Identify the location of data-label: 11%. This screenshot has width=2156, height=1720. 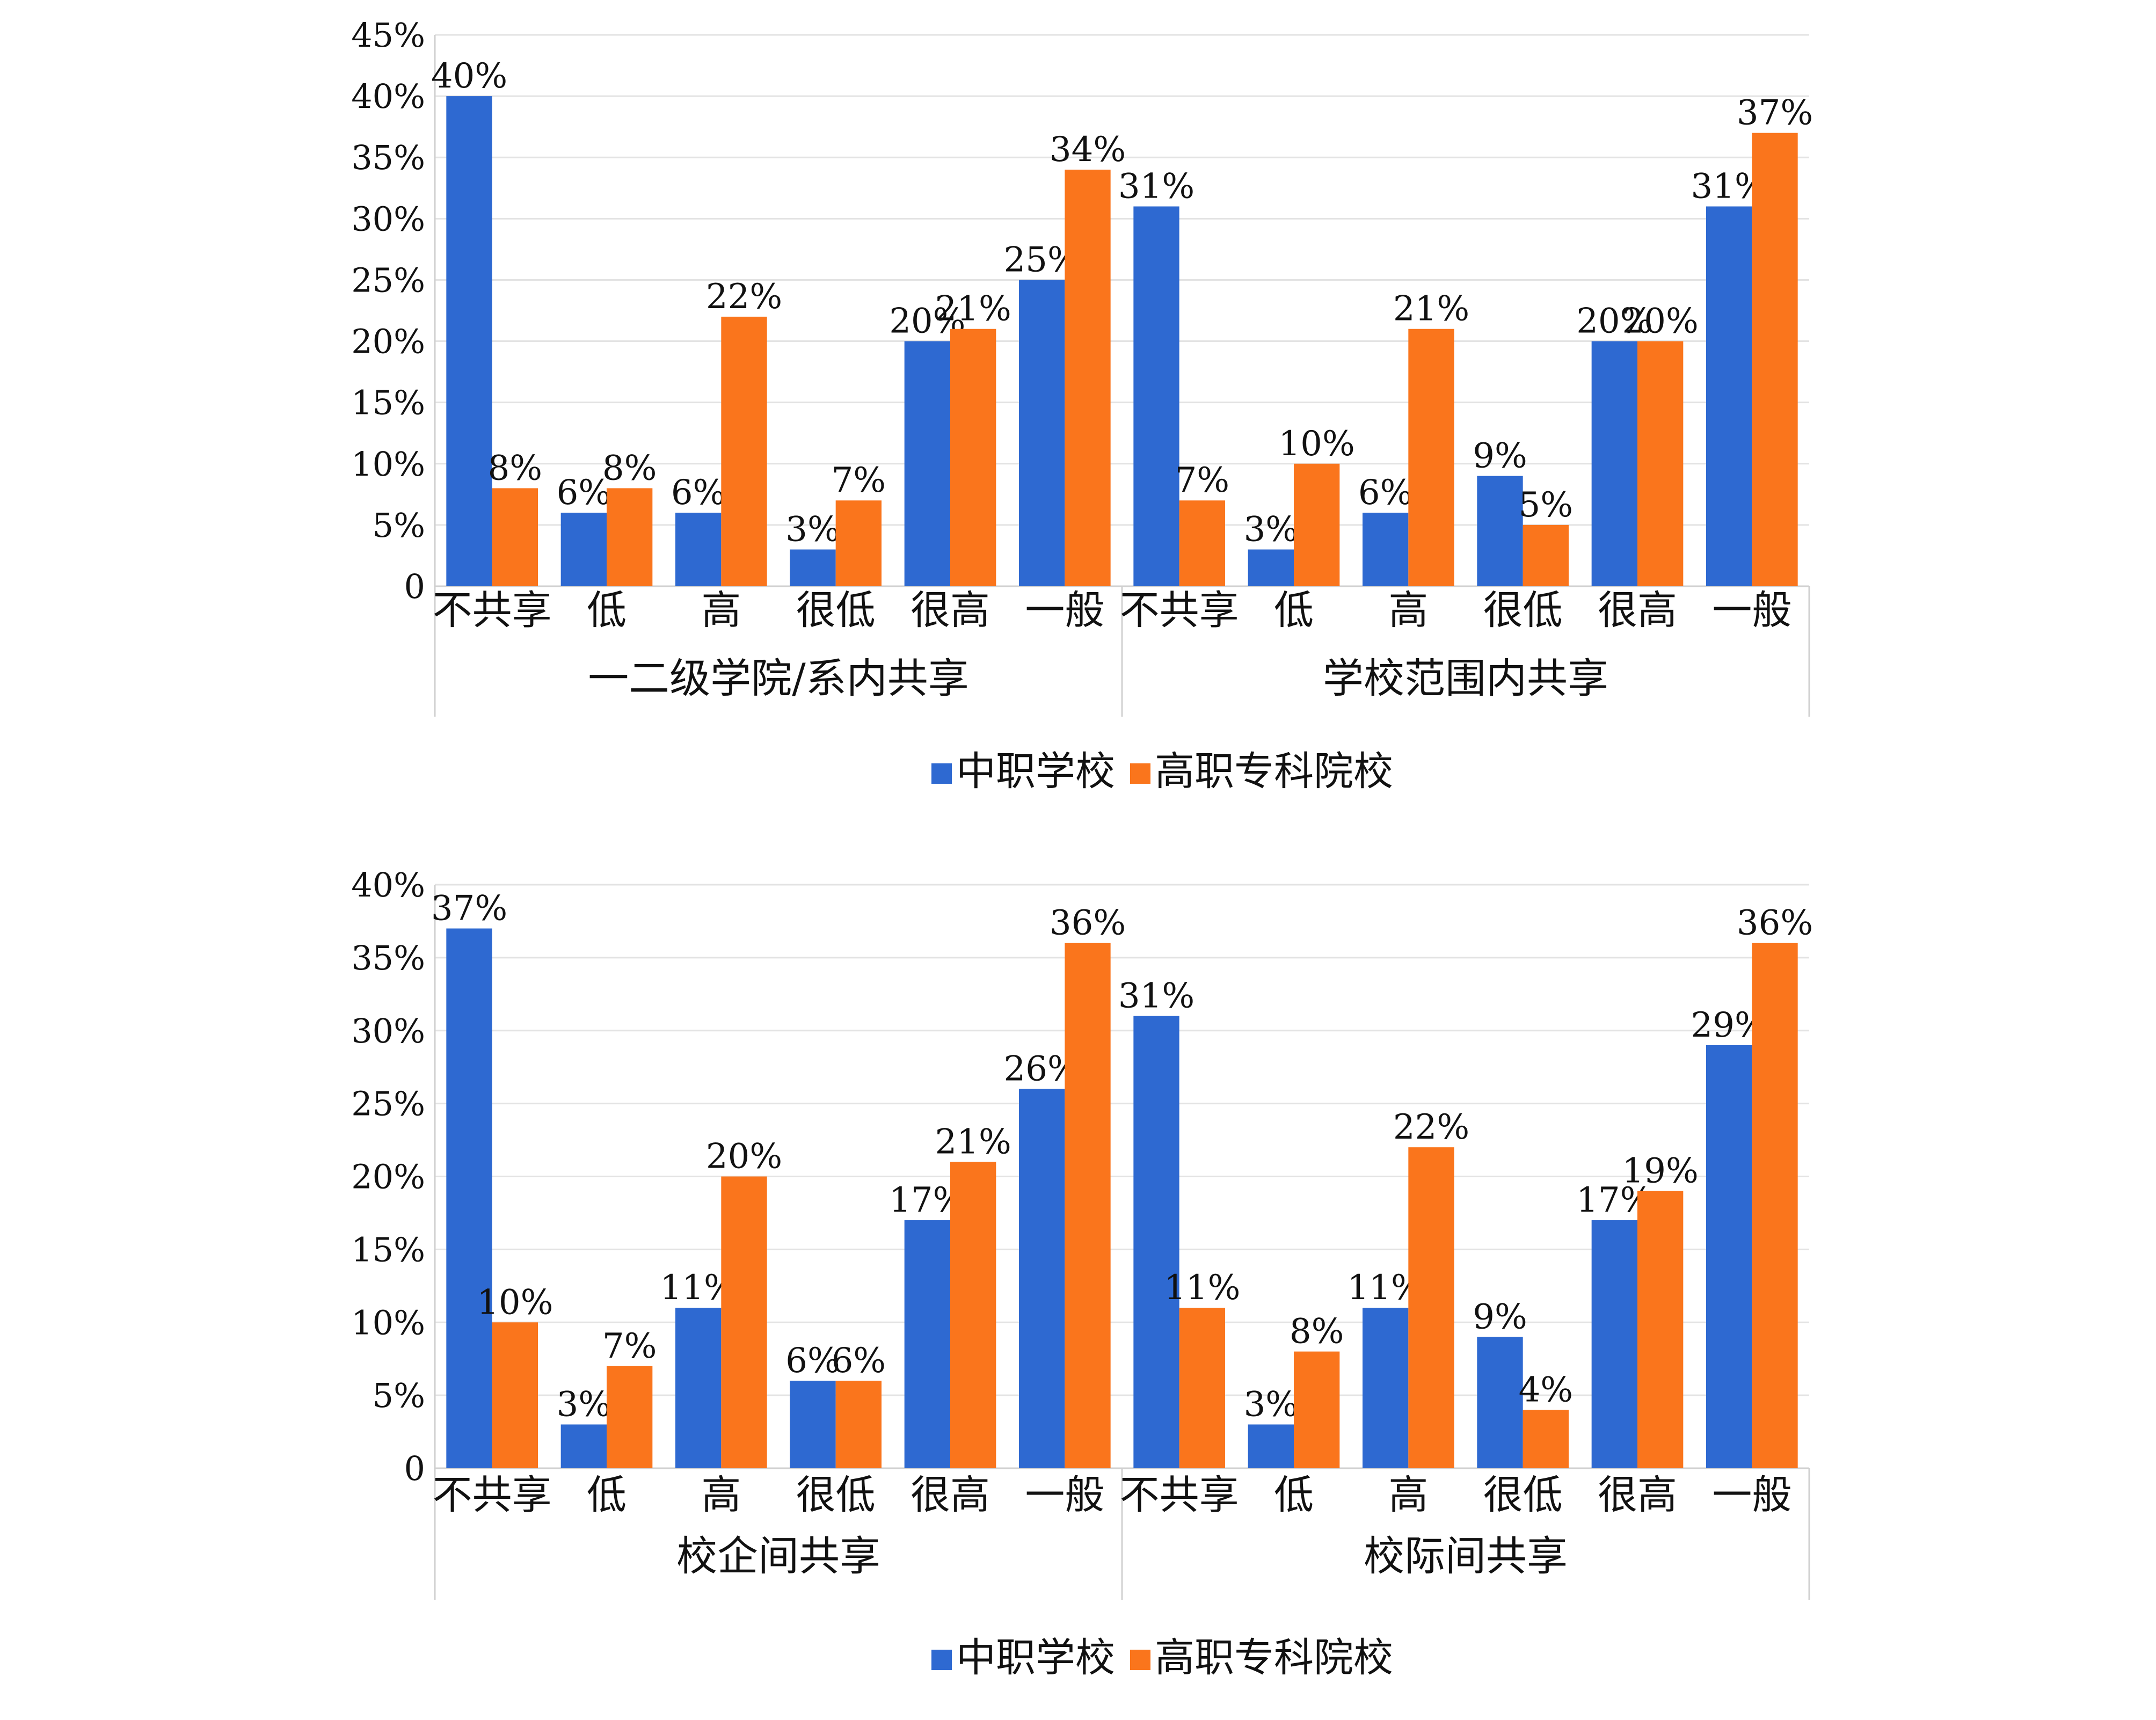
(1202, 1288).